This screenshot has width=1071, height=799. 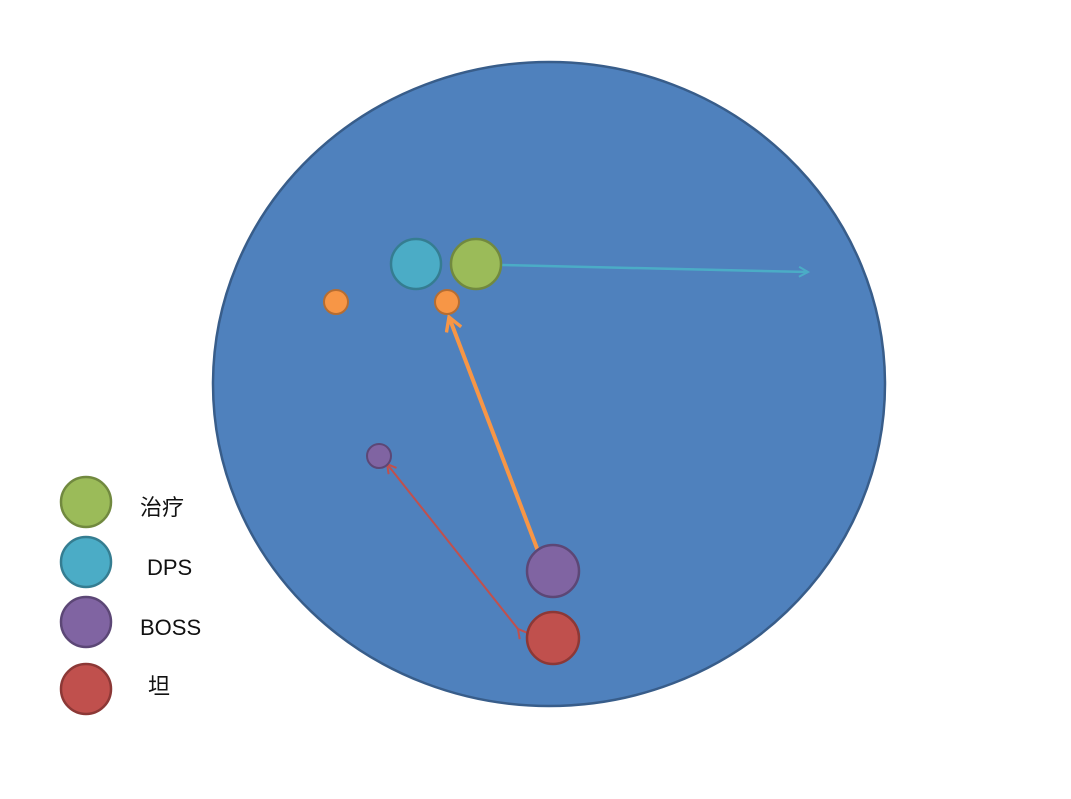 What do you see at coordinates (379, 456) in the screenshot?
I see `small-boss-circle` at bounding box center [379, 456].